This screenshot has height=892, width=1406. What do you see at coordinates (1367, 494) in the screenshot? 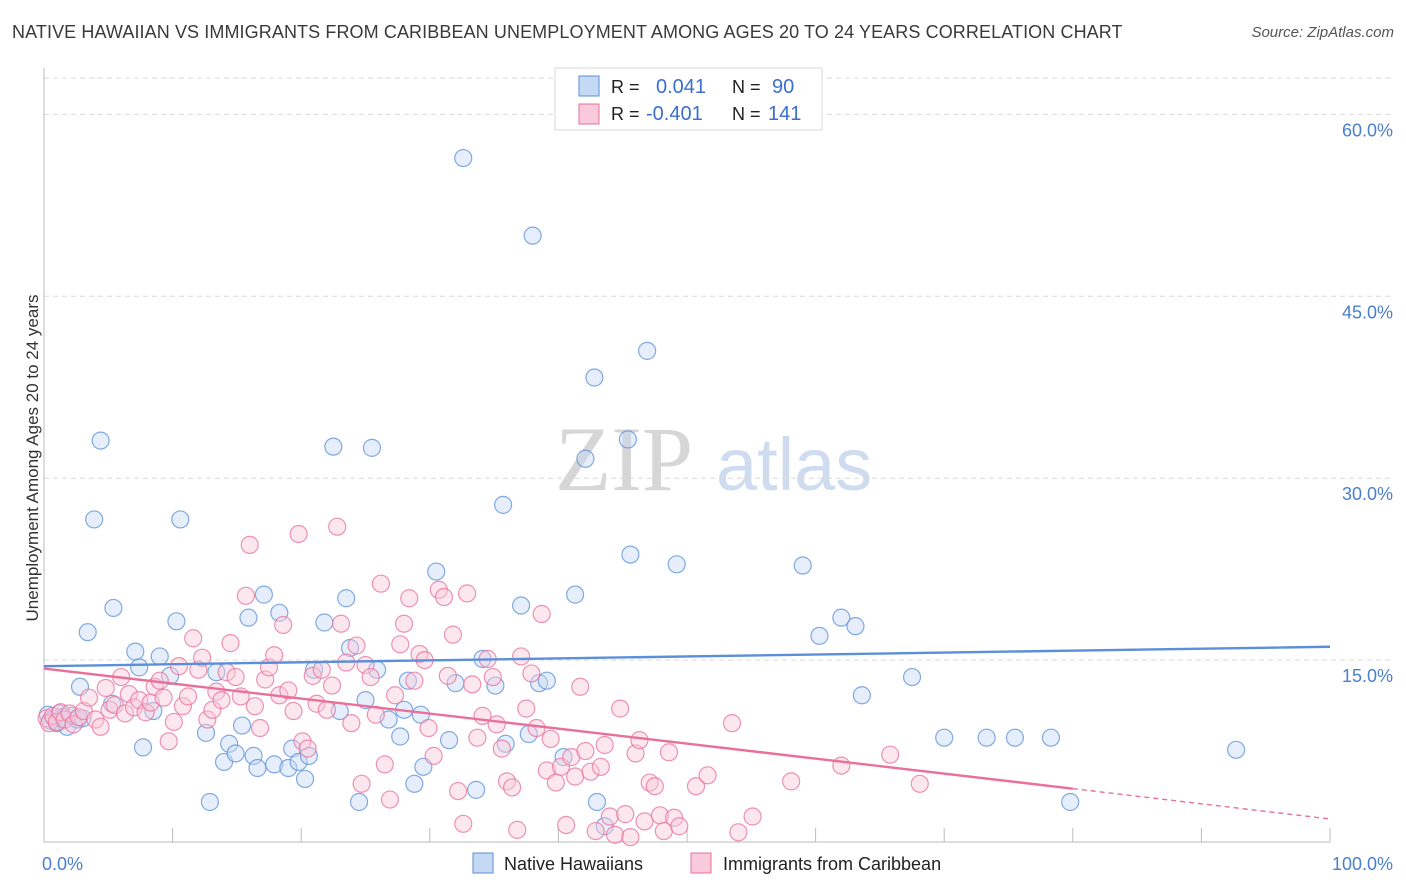
I see `y-tick-label: 30.0%` at bounding box center [1367, 494].